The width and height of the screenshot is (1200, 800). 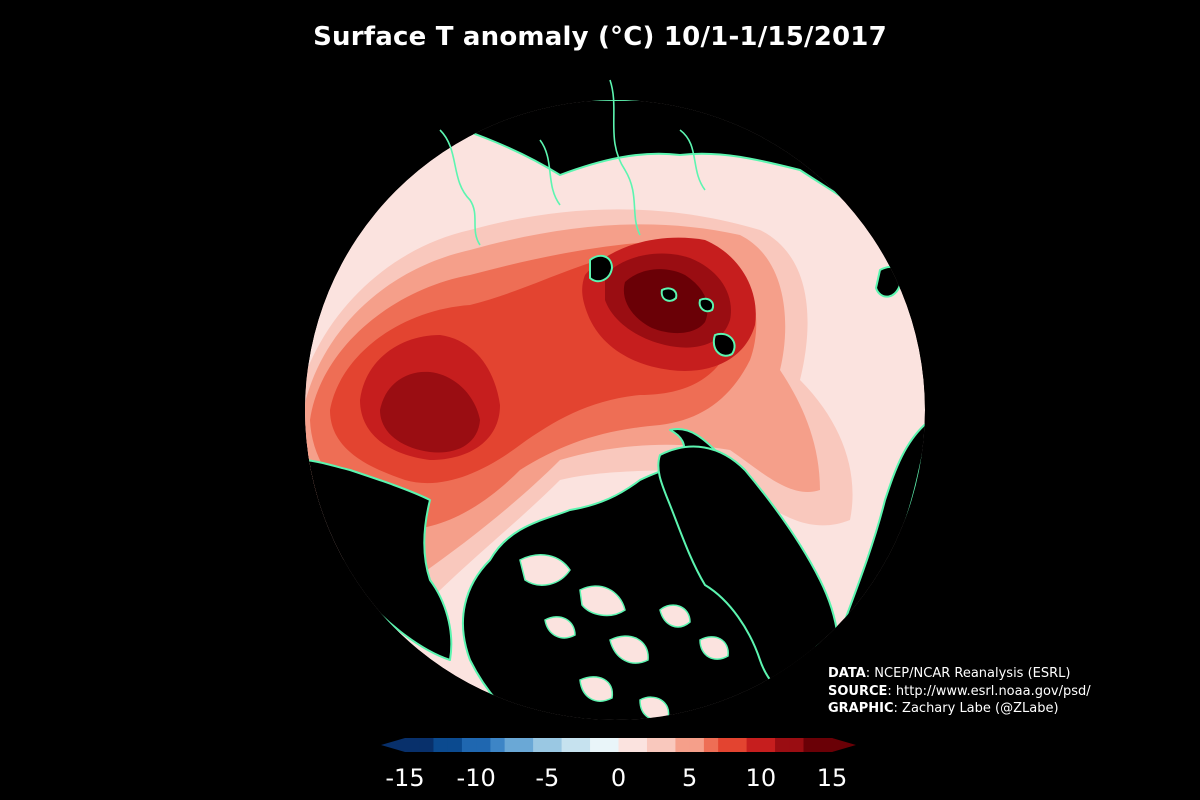 I want to click on colorbar-tick-label: -10, so click(x=476, y=778).